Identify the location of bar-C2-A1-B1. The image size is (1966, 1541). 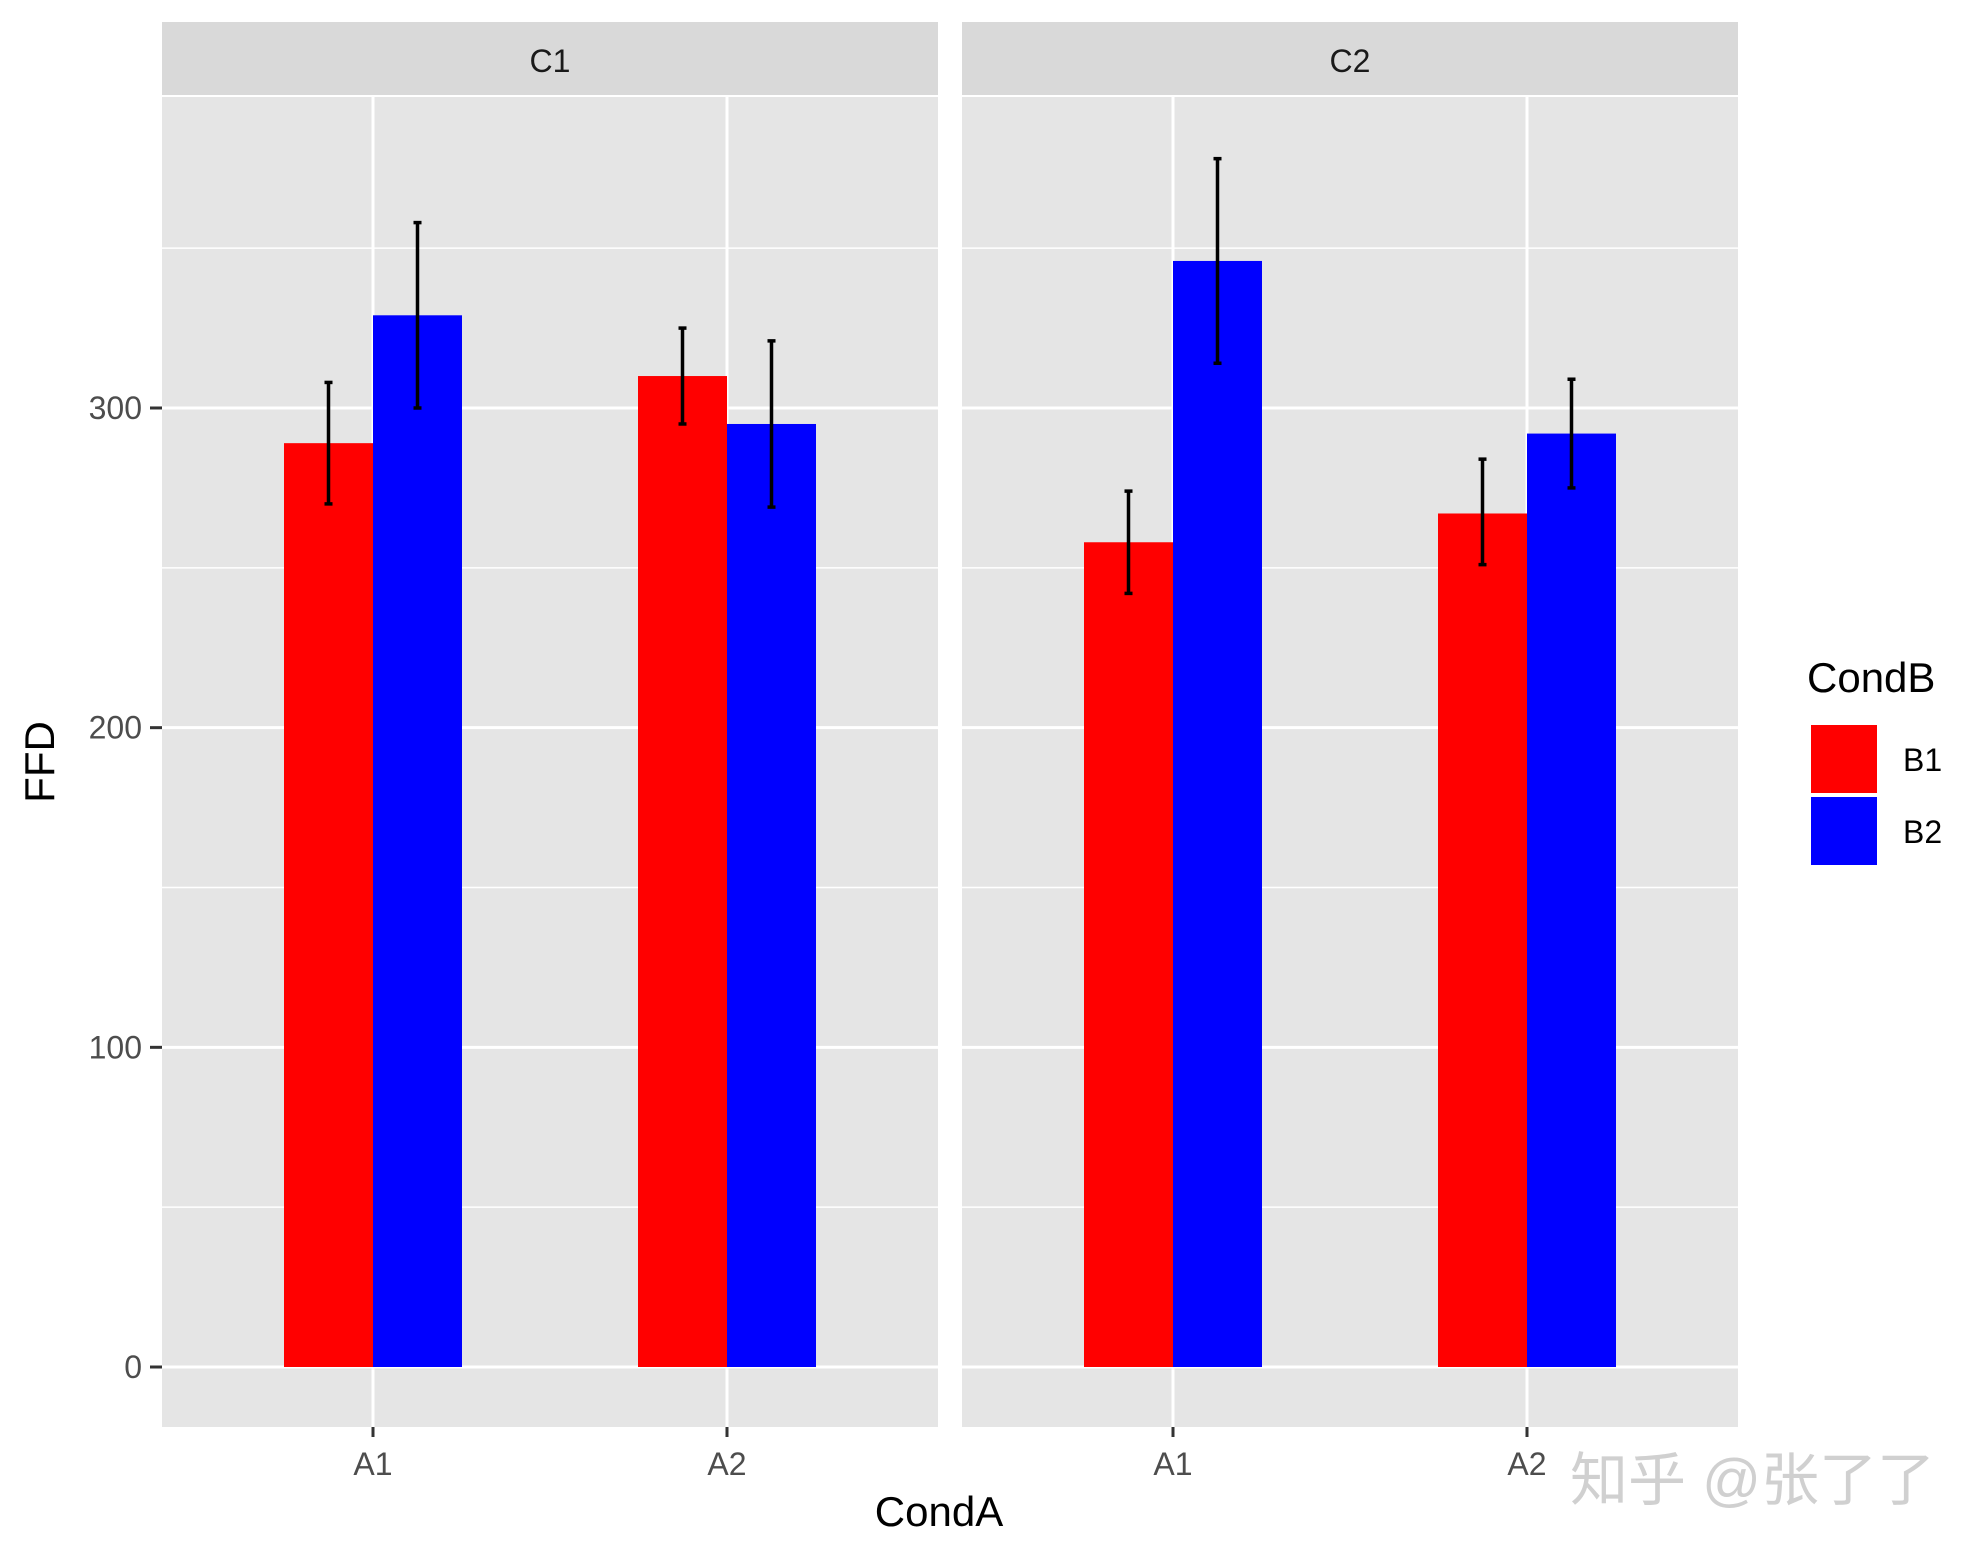
(1128, 954).